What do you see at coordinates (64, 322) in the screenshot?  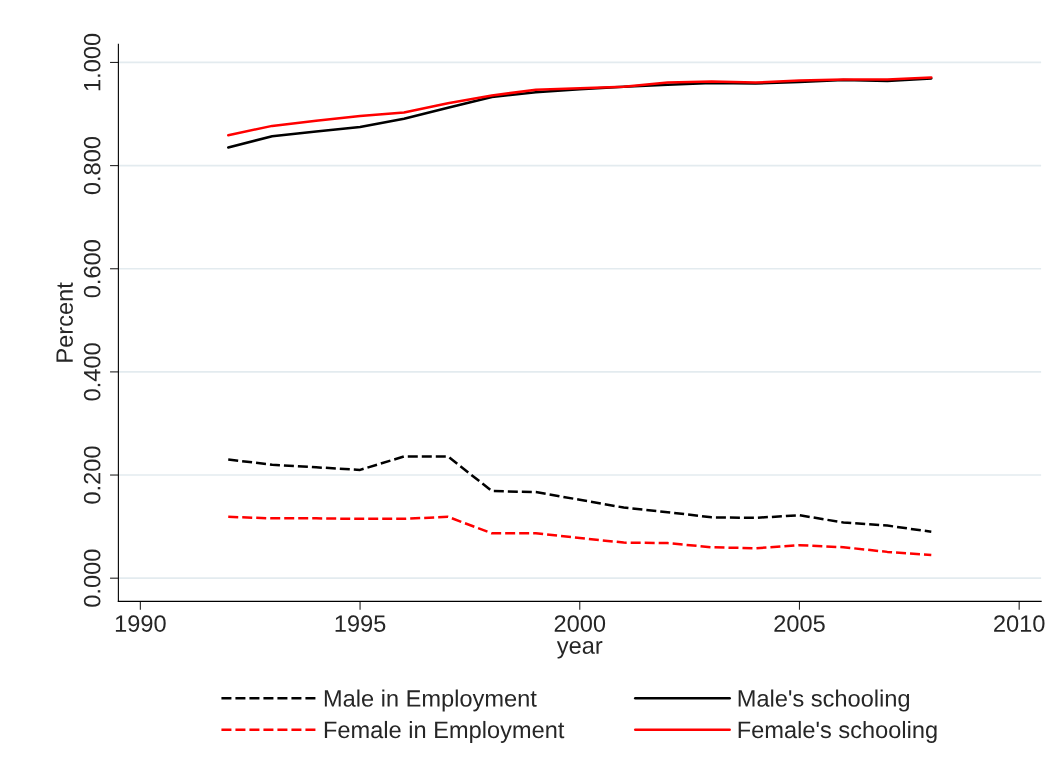 I see `y-axis-title: Percent` at bounding box center [64, 322].